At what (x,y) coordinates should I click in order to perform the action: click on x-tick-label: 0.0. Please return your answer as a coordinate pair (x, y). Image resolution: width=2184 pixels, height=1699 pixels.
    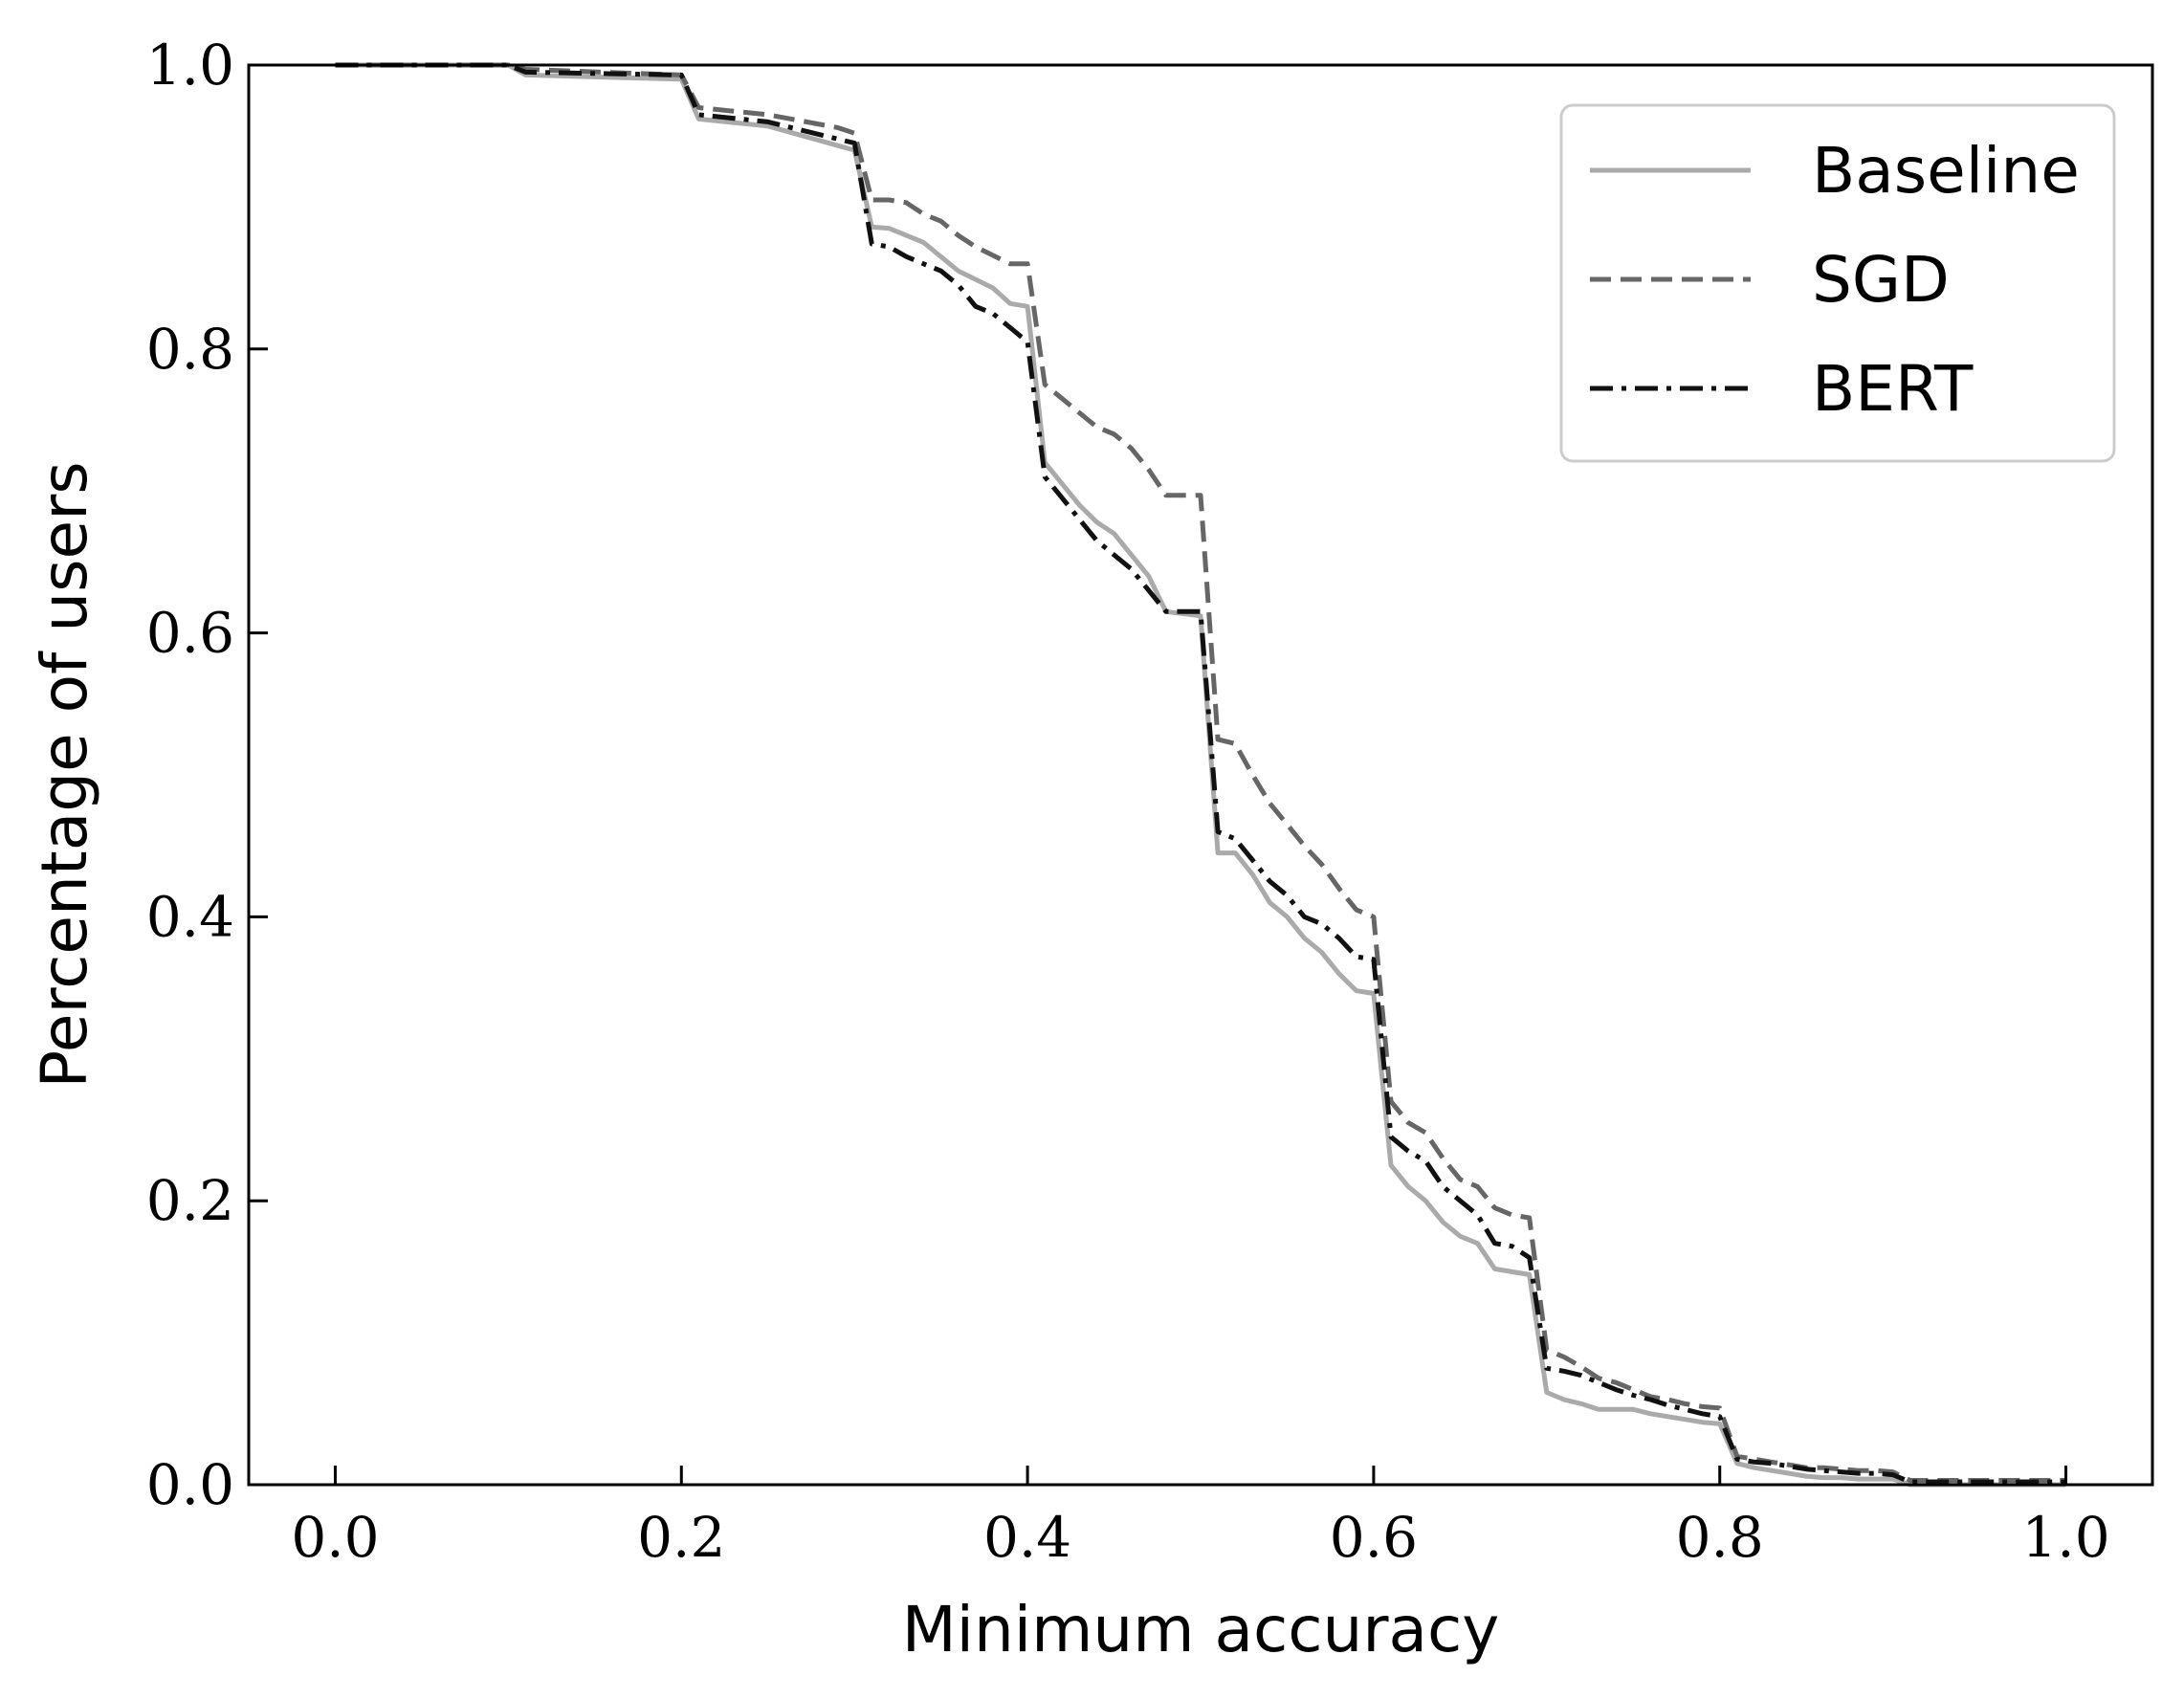
    Looking at the image, I should click on (335, 1537).